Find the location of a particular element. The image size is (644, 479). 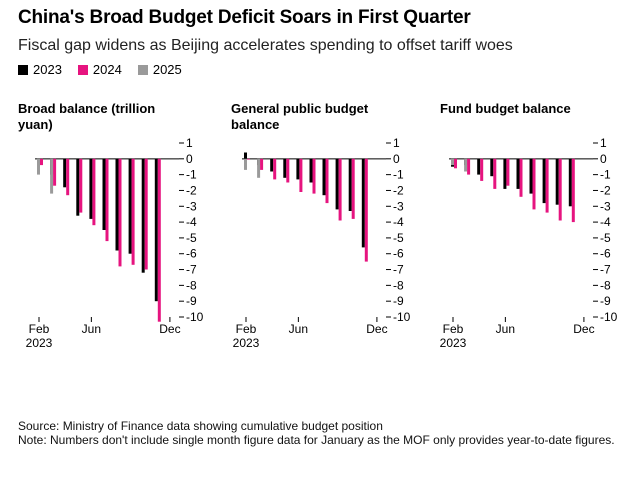

bar-2024-oct is located at coordinates (560, 189).